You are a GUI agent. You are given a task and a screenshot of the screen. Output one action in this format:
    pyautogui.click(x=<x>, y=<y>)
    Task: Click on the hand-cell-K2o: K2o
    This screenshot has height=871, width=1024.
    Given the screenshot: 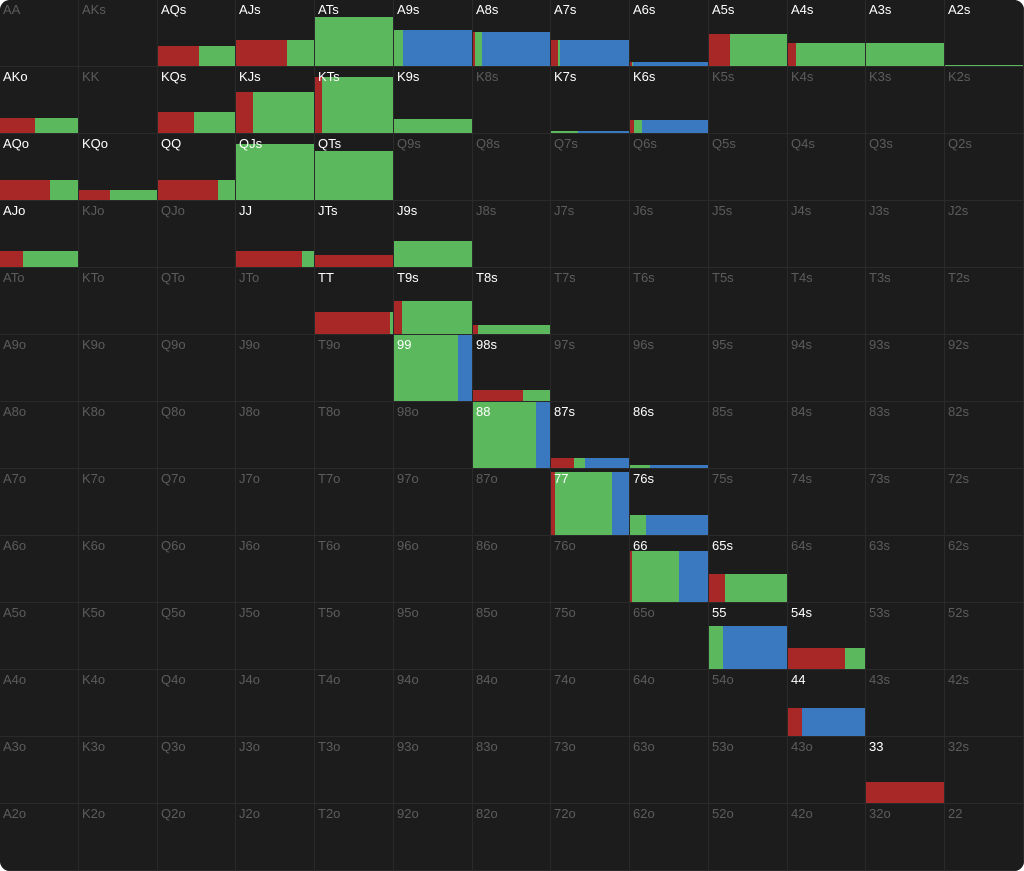 What is the action you would take?
    pyautogui.click(x=118, y=837)
    